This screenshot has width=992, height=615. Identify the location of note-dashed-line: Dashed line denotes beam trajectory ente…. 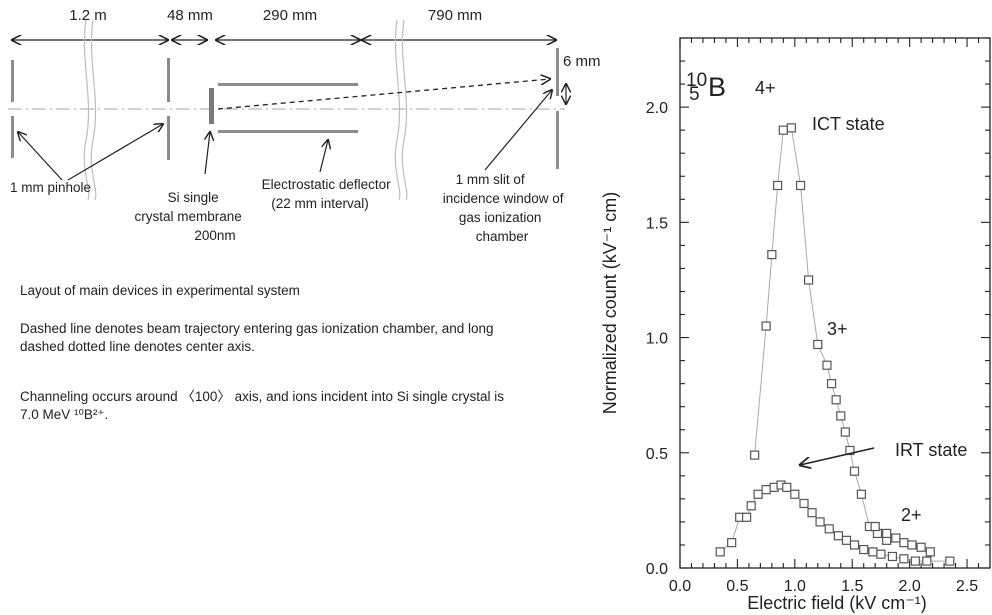
(257, 337).